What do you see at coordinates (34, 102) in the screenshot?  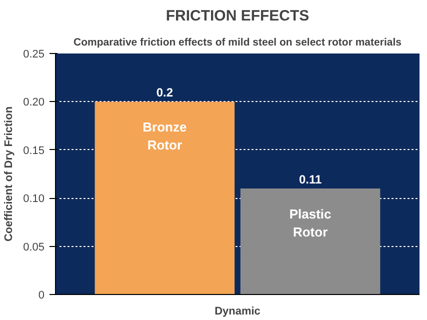 I see `y-tick-label: 0.20` at bounding box center [34, 102].